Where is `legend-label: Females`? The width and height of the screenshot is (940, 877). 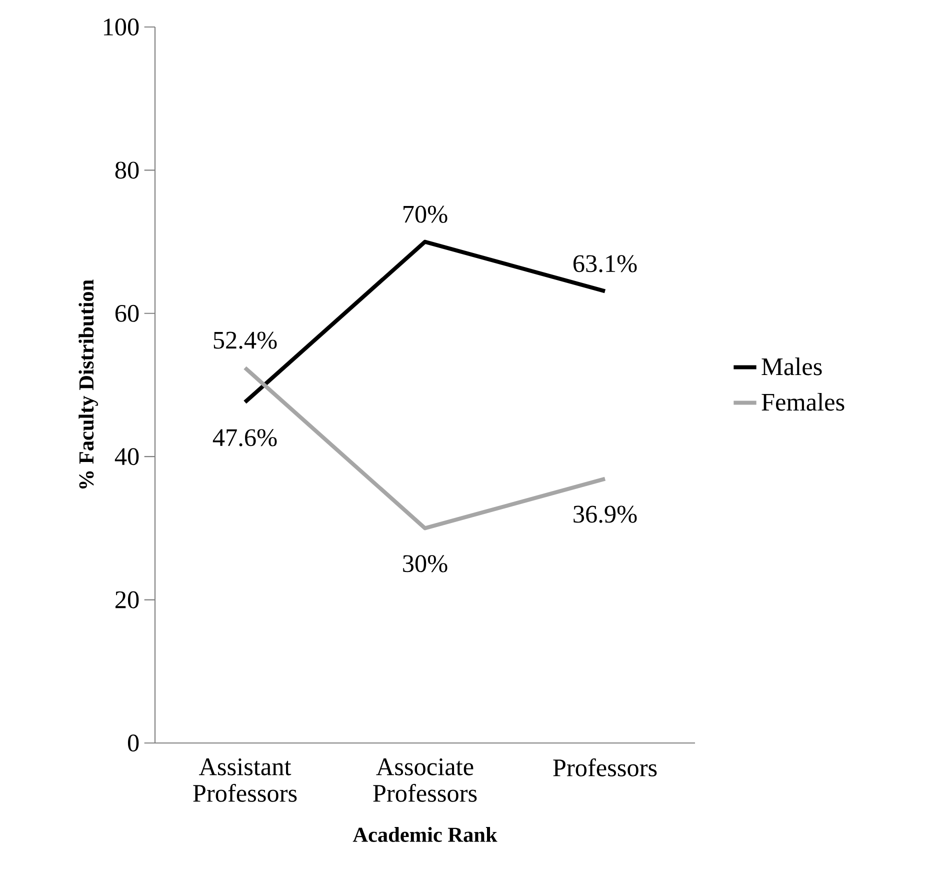 legend-label: Females is located at coordinates (803, 401).